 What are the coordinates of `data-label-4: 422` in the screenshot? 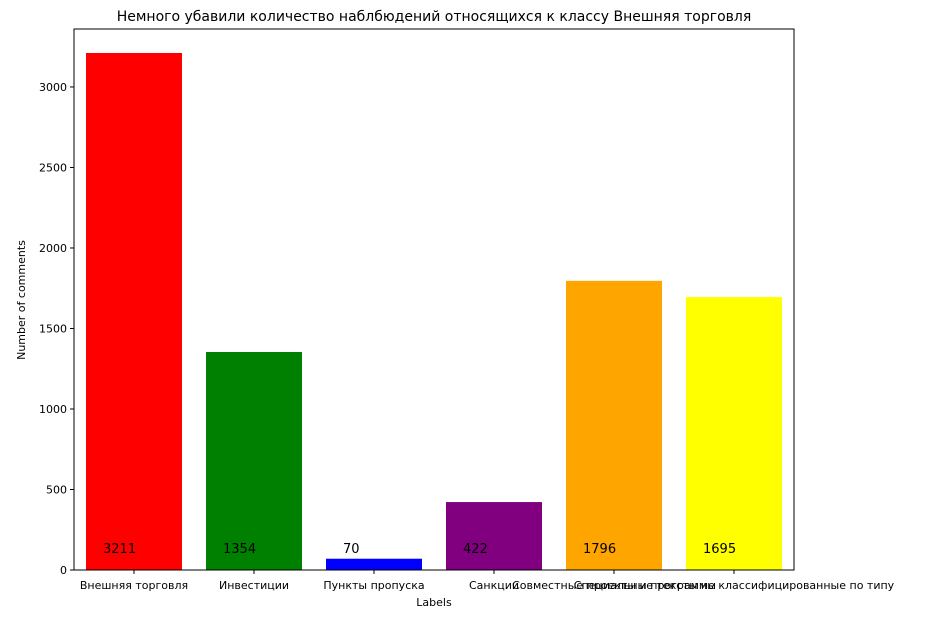 It's located at (475, 549).